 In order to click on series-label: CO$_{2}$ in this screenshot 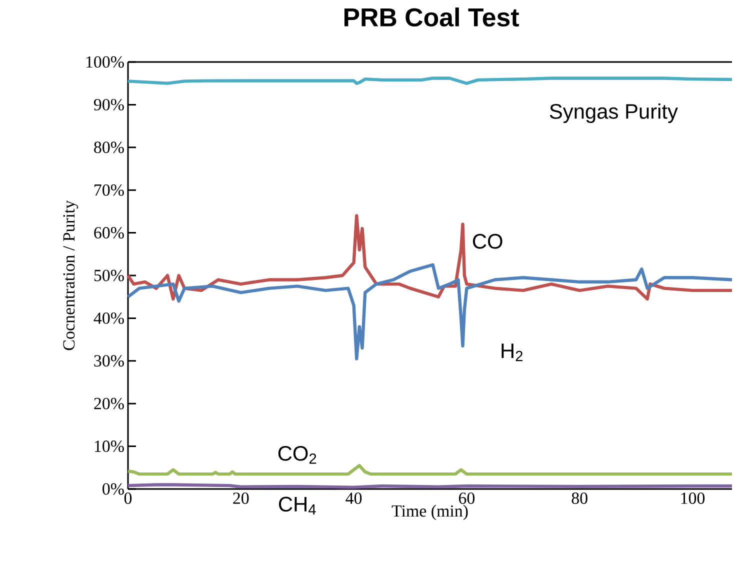, I will do `click(297, 455)`.